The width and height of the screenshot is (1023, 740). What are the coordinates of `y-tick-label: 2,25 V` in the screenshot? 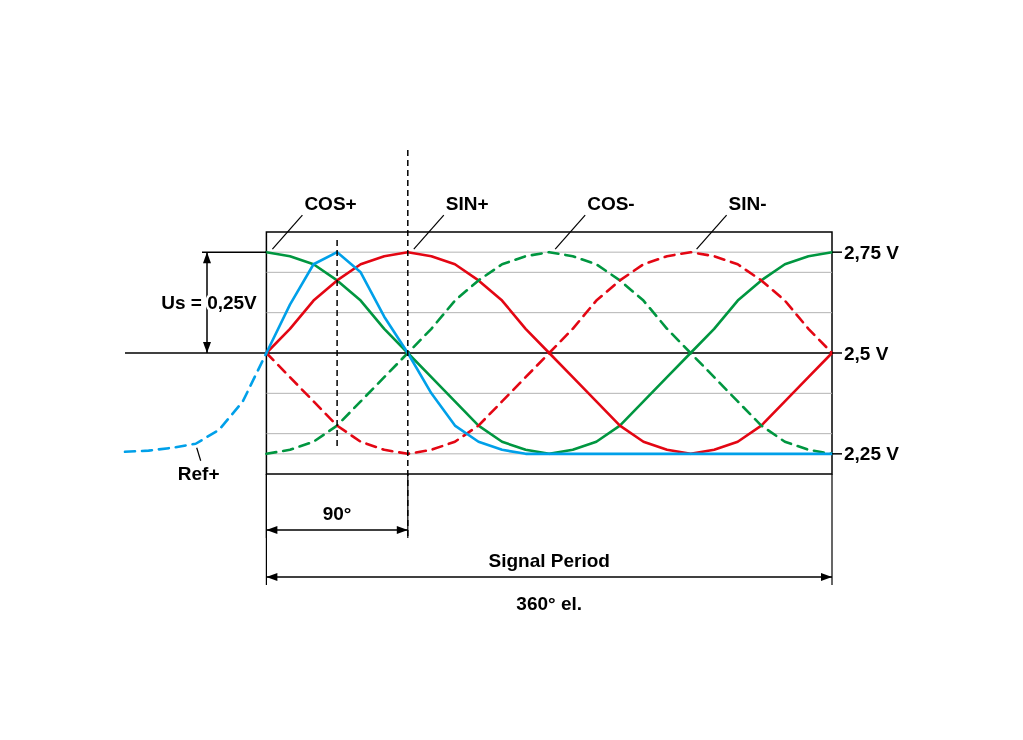 It's located at (872, 454).